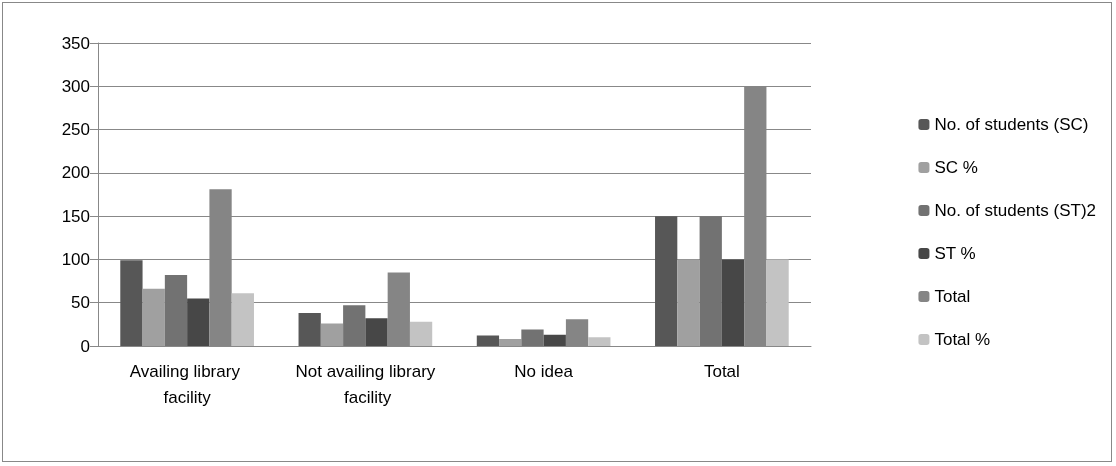 The height and width of the screenshot is (466, 1116). I want to click on x-tick-label: Not availing library facility, so click(365, 384).